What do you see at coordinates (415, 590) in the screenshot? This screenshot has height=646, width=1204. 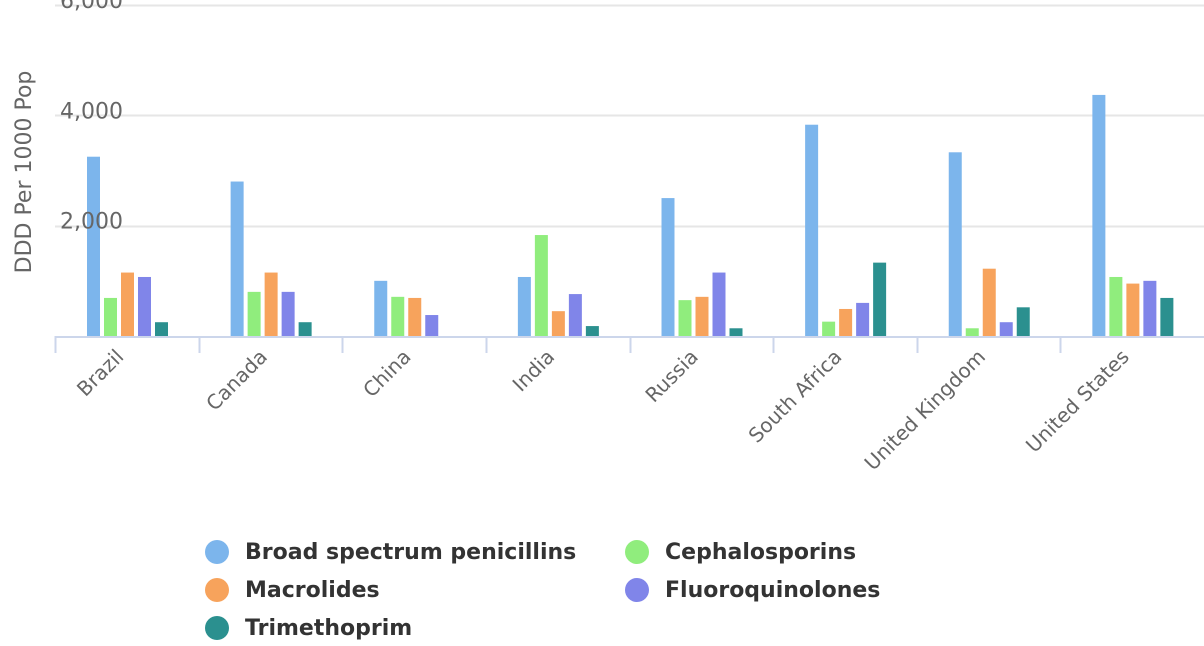 I see `legend-item-macrolides: Macrolides` at bounding box center [415, 590].